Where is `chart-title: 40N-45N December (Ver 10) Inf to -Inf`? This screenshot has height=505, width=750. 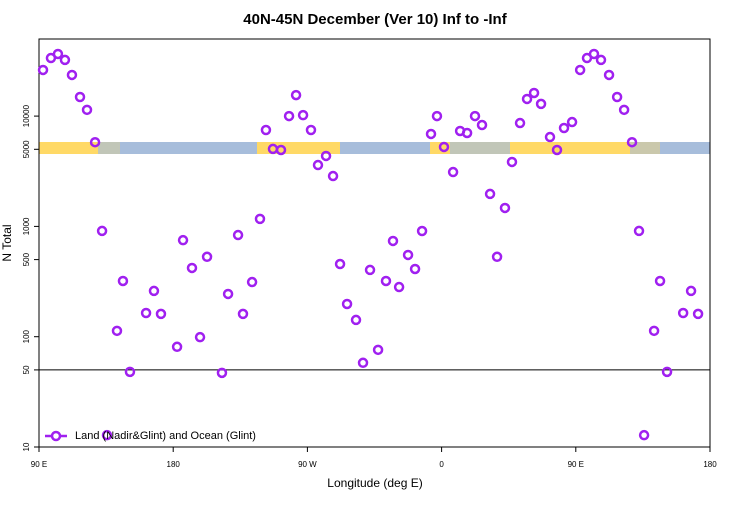 chart-title: 40N-45N December (Ver 10) Inf to -Inf is located at coordinates (375, 19).